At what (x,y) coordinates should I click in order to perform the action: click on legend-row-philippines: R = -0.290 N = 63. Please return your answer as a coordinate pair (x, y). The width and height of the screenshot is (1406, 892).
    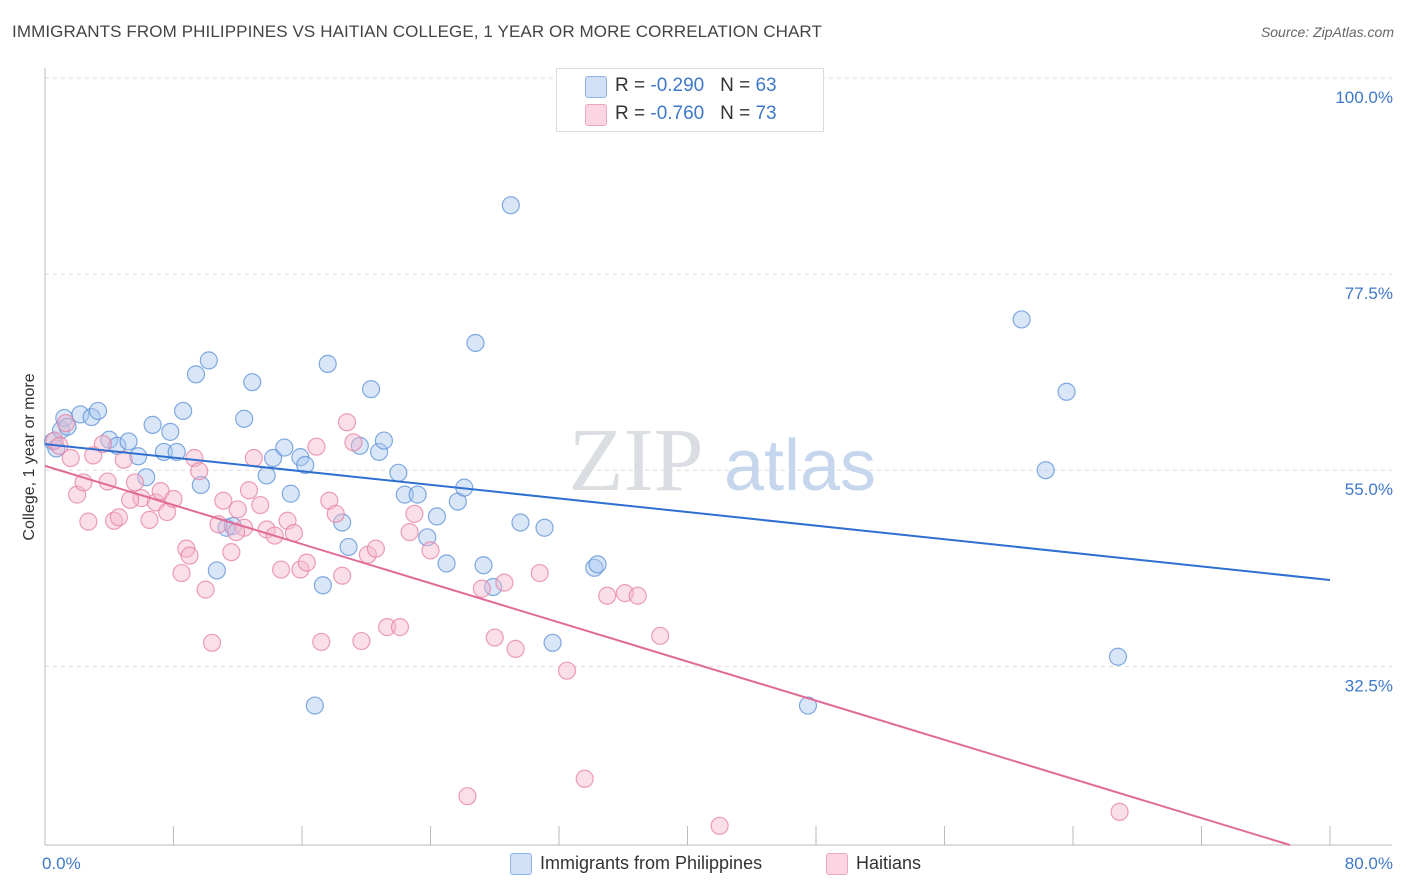
    Looking at the image, I should click on (690, 86).